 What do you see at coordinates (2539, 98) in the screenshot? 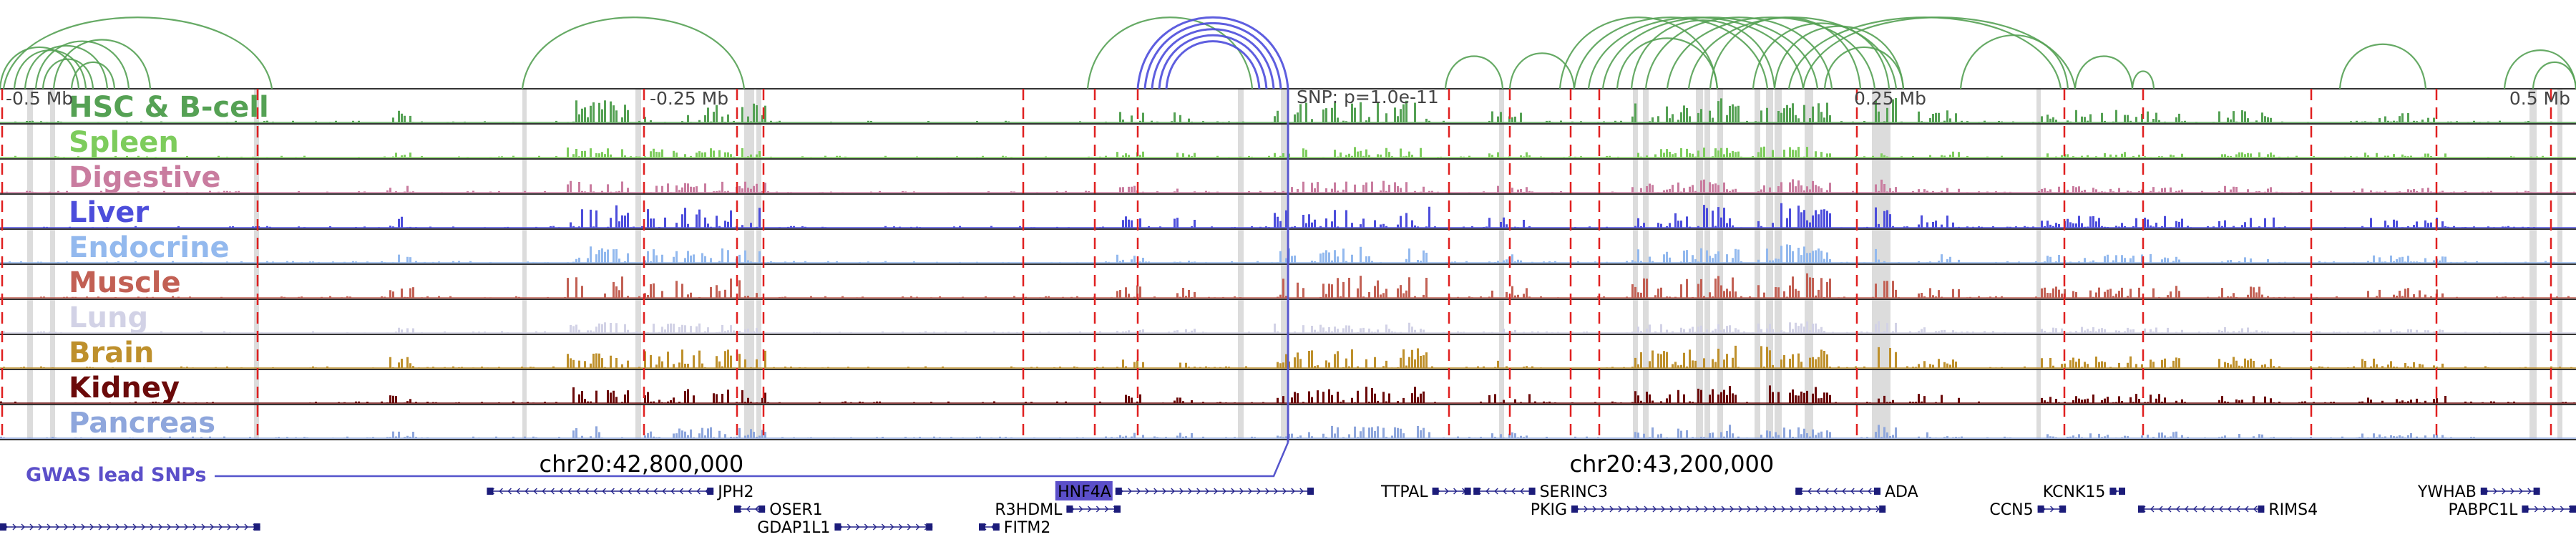
I see `offset-label: 0.5 Mb` at bounding box center [2539, 98].